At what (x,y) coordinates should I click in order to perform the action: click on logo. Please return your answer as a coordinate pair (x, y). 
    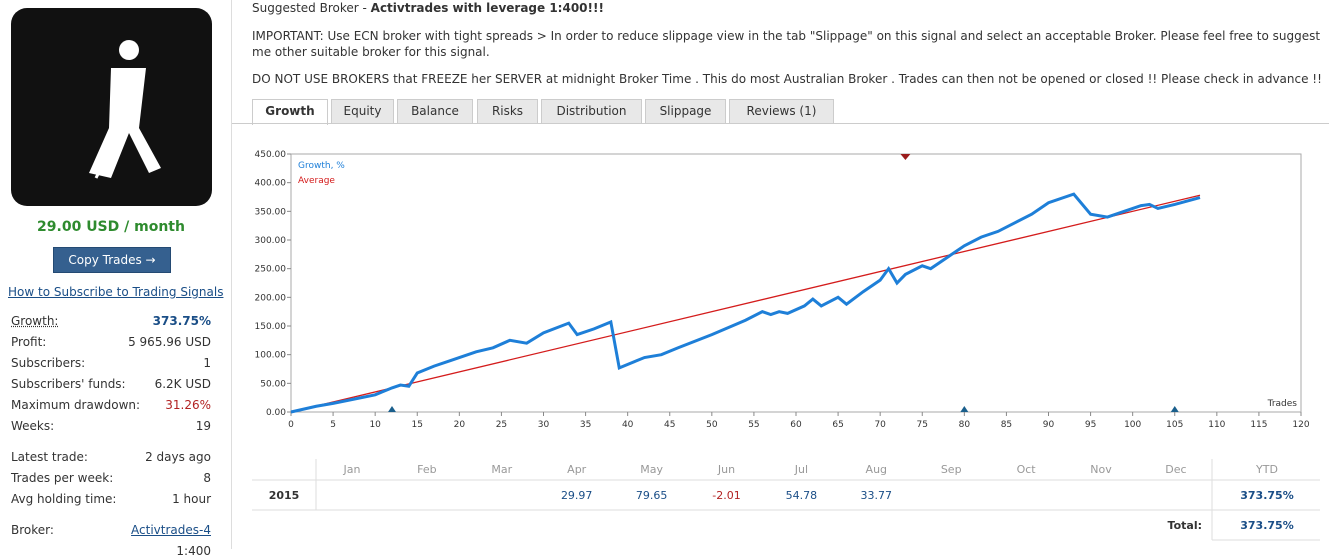
    Looking at the image, I should click on (111, 107).